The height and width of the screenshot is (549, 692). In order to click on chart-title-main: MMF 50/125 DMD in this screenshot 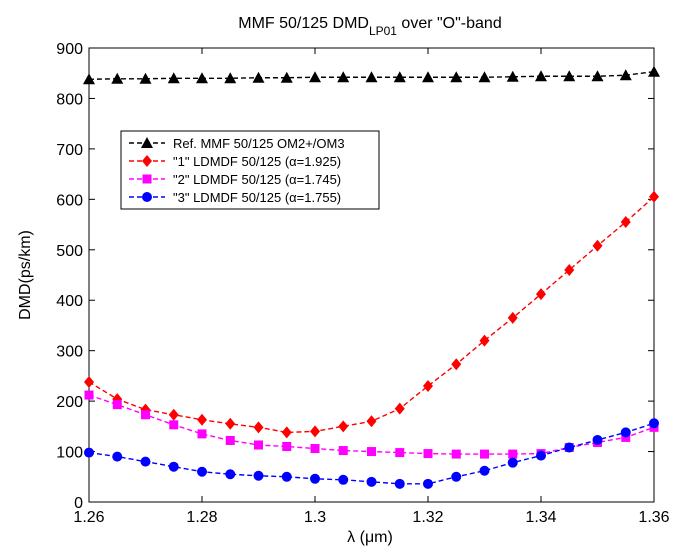, I will do `click(303, 23)`.